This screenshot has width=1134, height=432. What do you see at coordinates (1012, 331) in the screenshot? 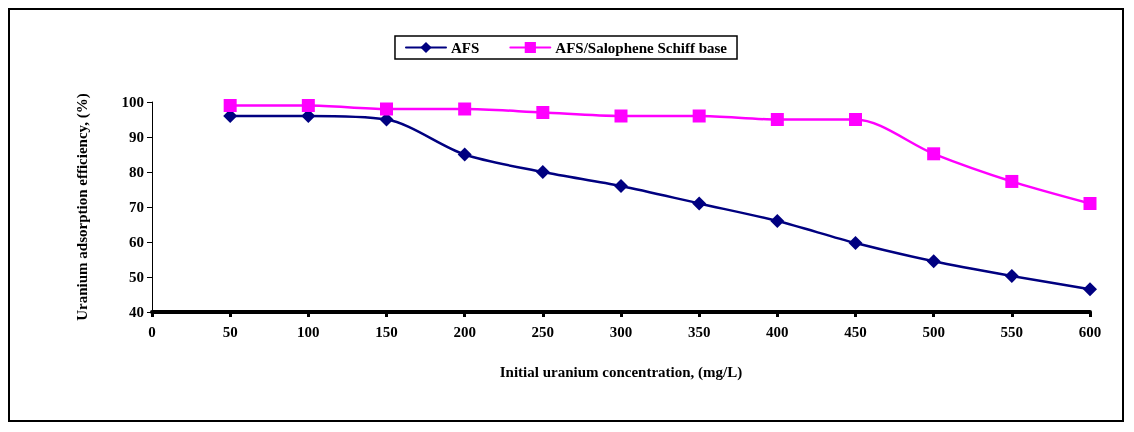
I see `x-tick-label: 550` at bounding box center [1012, 331].